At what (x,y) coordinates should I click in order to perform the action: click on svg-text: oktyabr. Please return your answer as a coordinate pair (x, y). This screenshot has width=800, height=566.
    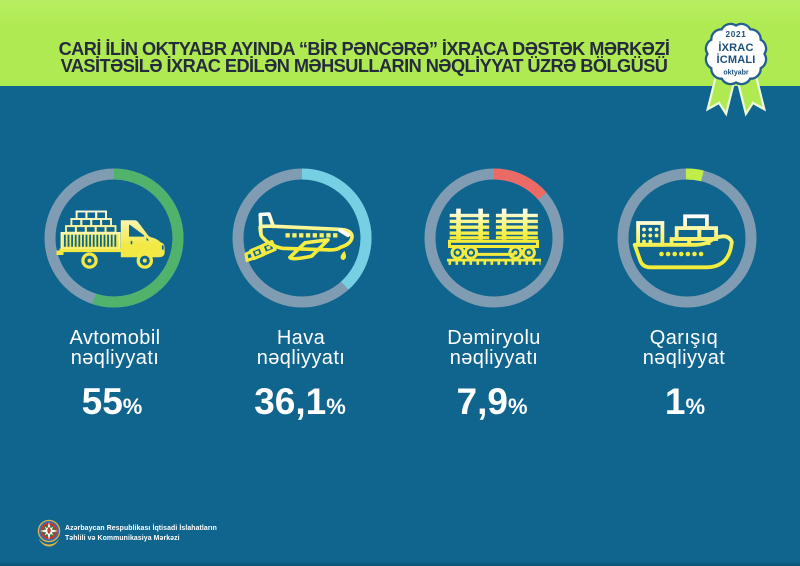
    Looking at the image, I should click on (736, 73).